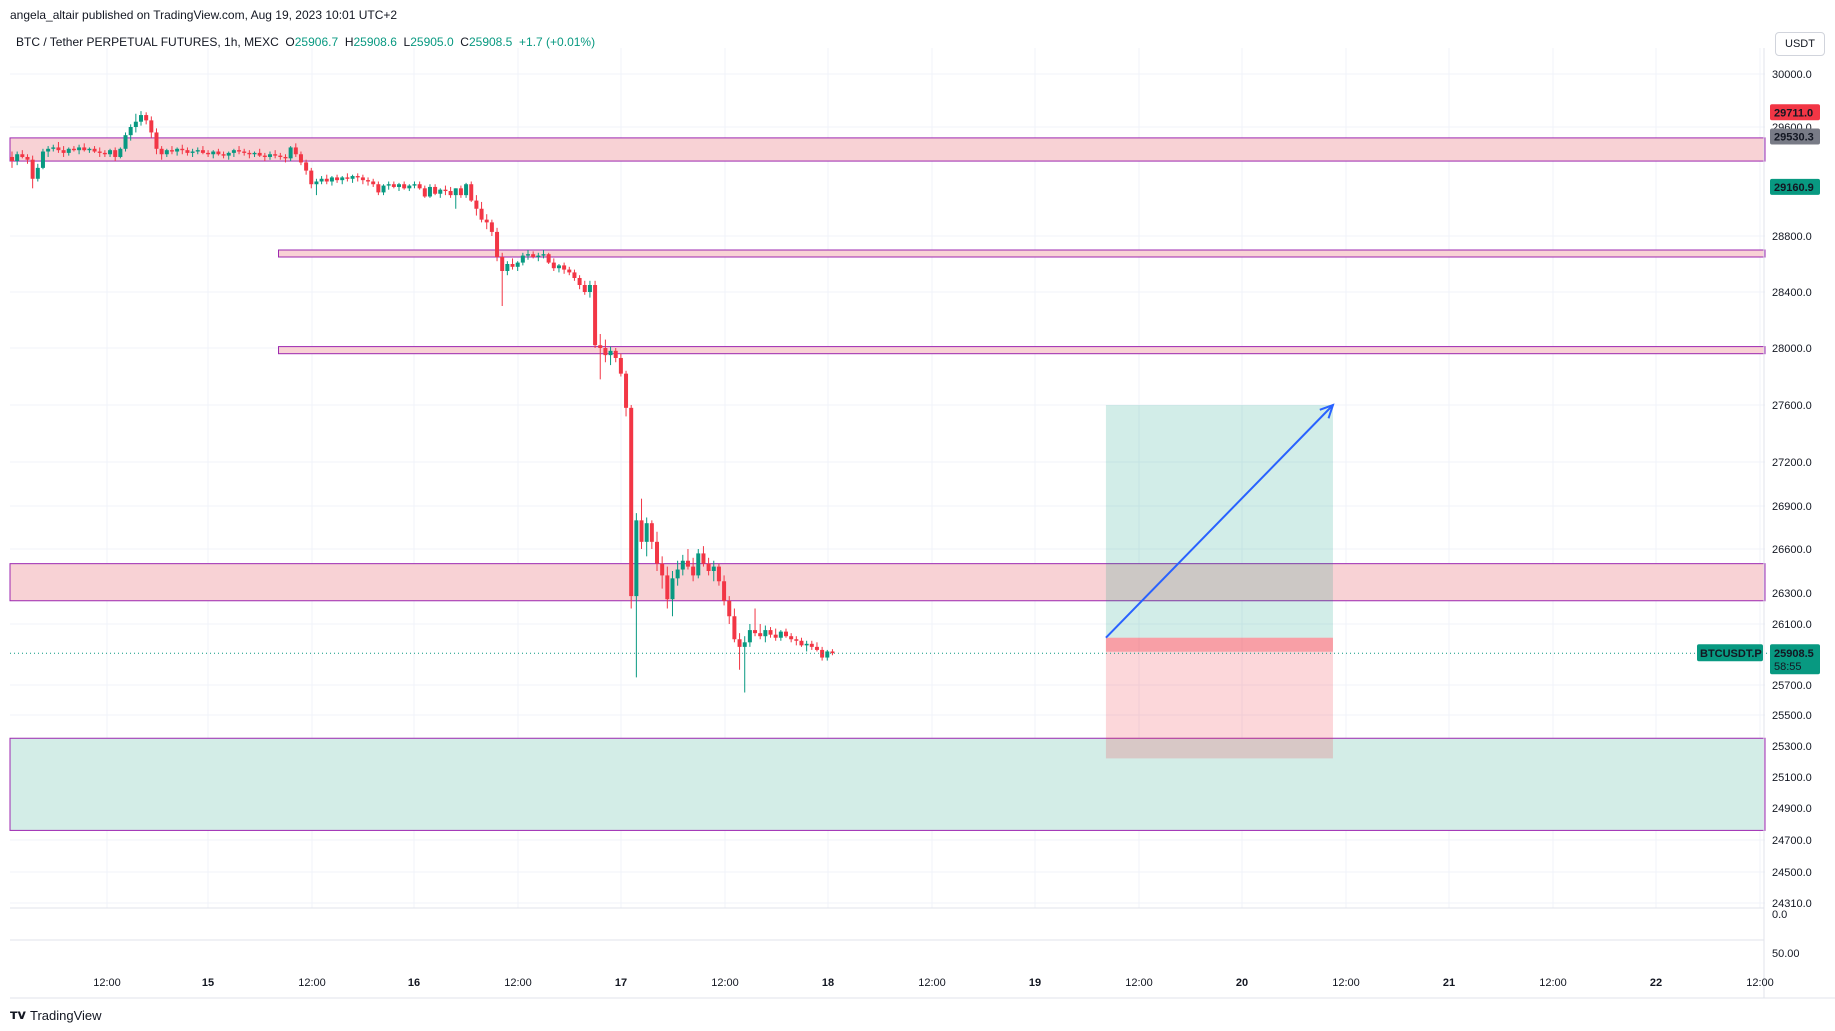 This screenshot has width=1835, height=1031. Describe the element at coordinates (1792, 809) in the screenshot. I see `y-tick-label: 24900.0` at that location.